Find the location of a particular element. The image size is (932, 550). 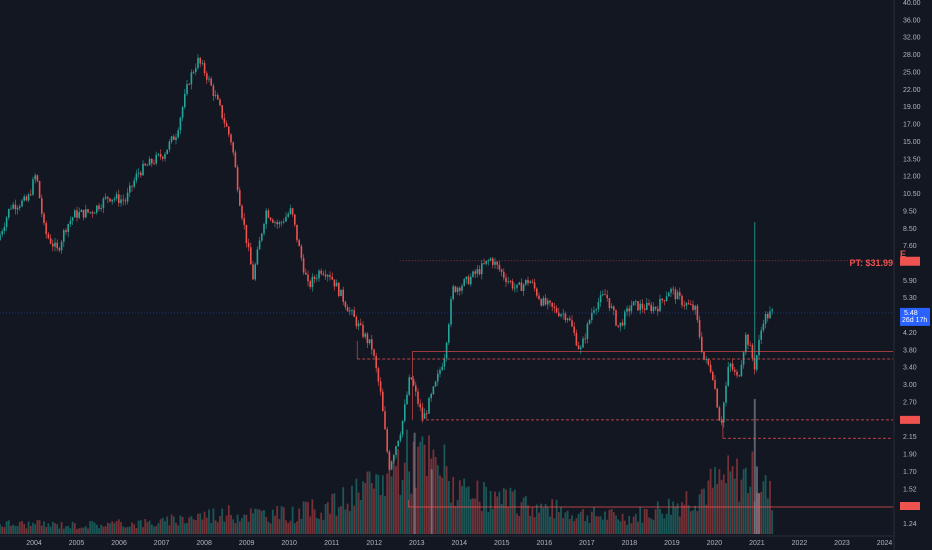

price-tick-label: 7.60 is located at coordinates (910, 246).